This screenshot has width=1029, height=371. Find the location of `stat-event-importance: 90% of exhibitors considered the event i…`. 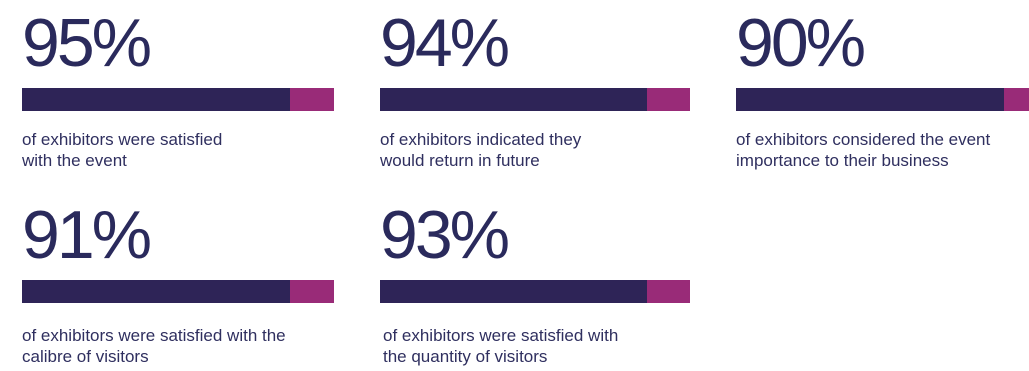

stat-event-importance: 90% of exhibitors considered the event i… is located at coordinates (882, 90).